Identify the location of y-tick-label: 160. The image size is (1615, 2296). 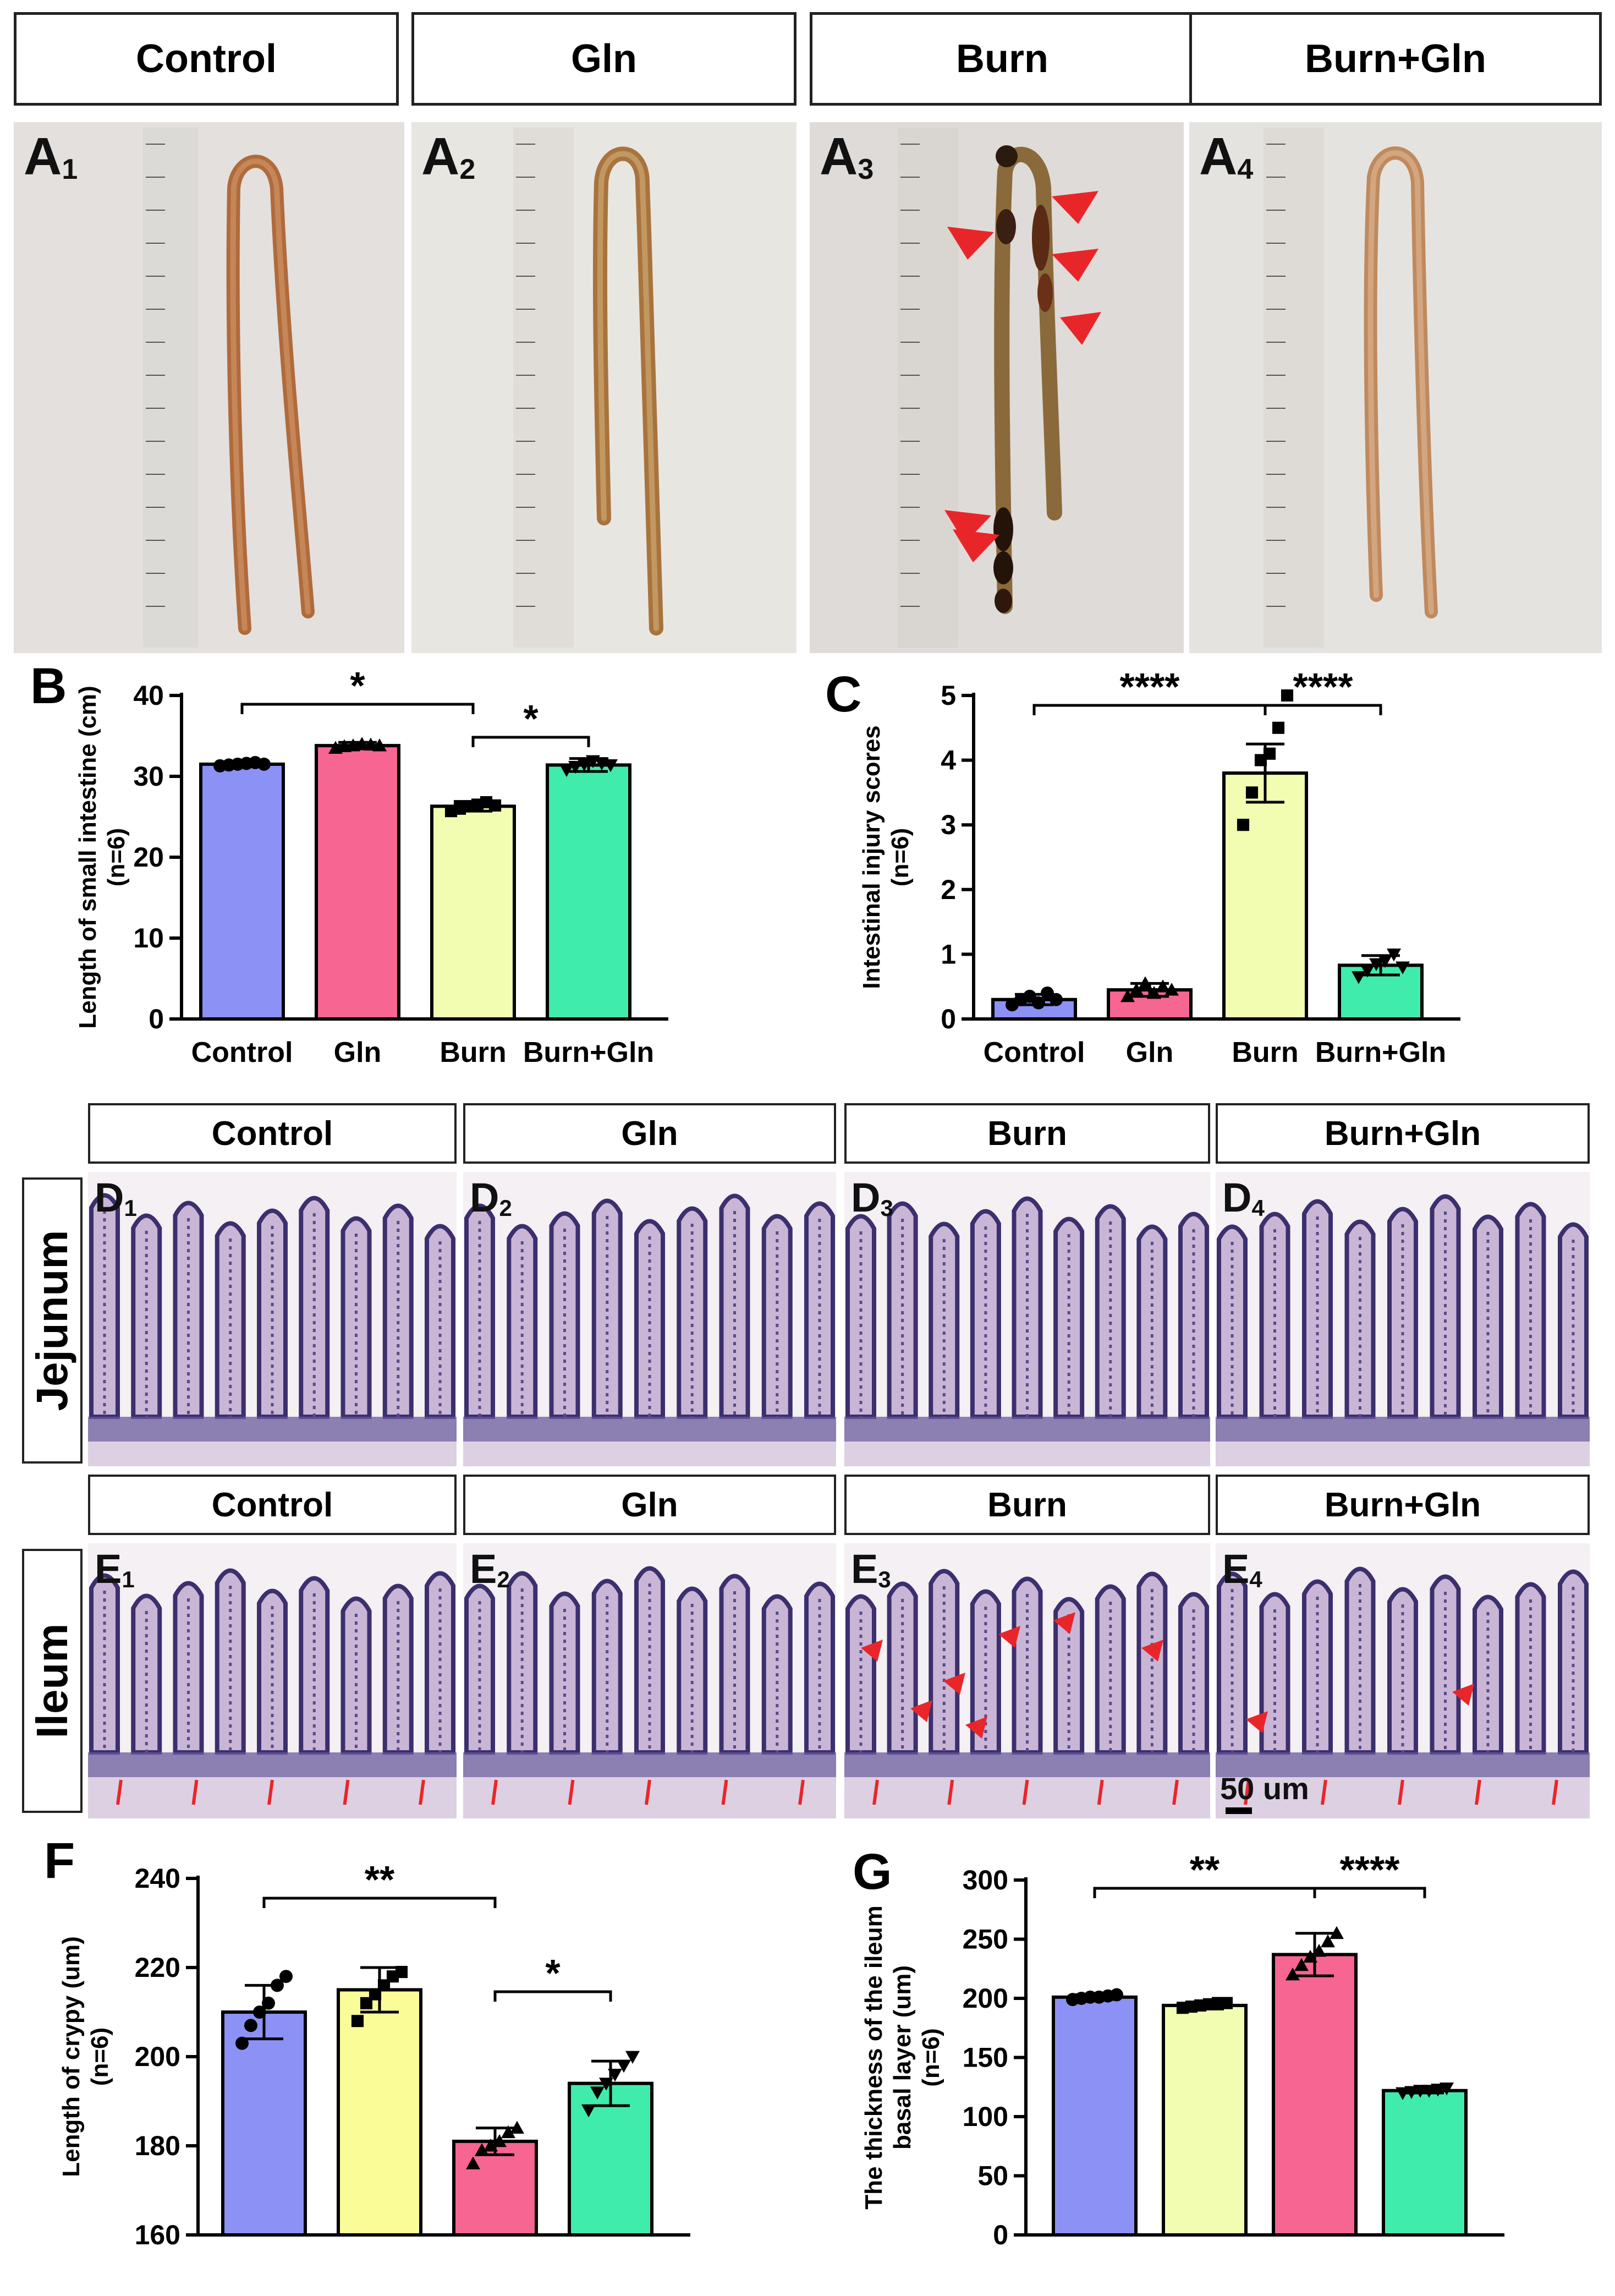
(157, 2235).